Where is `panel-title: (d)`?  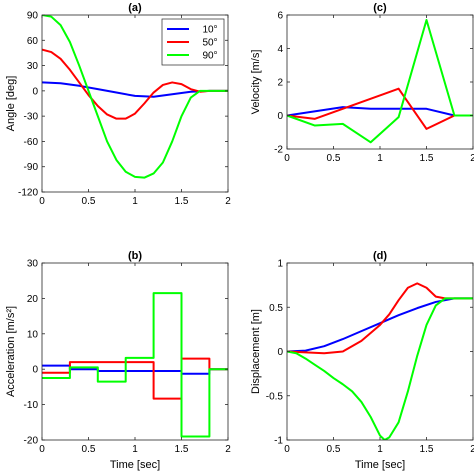 panel-title: (d) is located at coordinates (380, 256).